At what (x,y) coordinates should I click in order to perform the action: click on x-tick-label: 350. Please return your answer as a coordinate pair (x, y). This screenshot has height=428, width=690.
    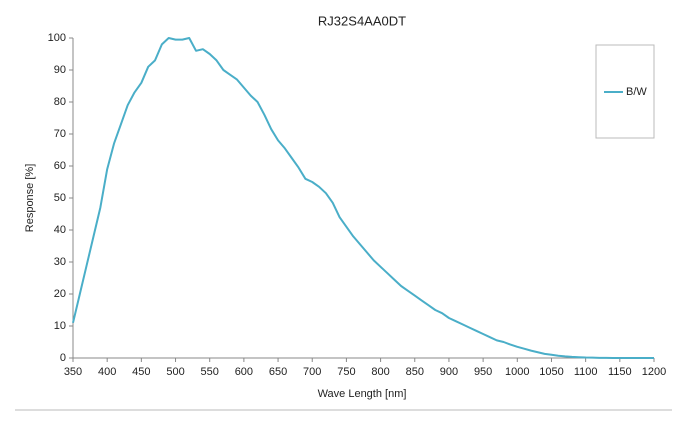
    Looking at the image, I should click on (73, 372).